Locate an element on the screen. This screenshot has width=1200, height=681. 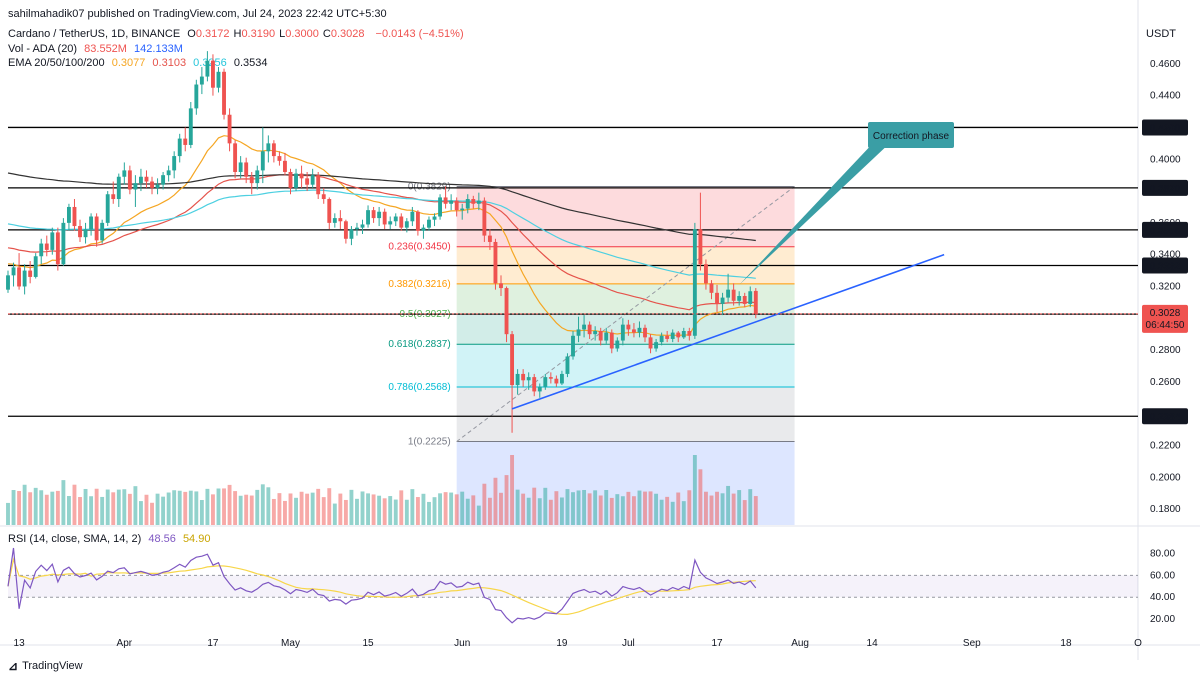
fib-label: 0.236(0.3450) is located at coordinates (419, 247).